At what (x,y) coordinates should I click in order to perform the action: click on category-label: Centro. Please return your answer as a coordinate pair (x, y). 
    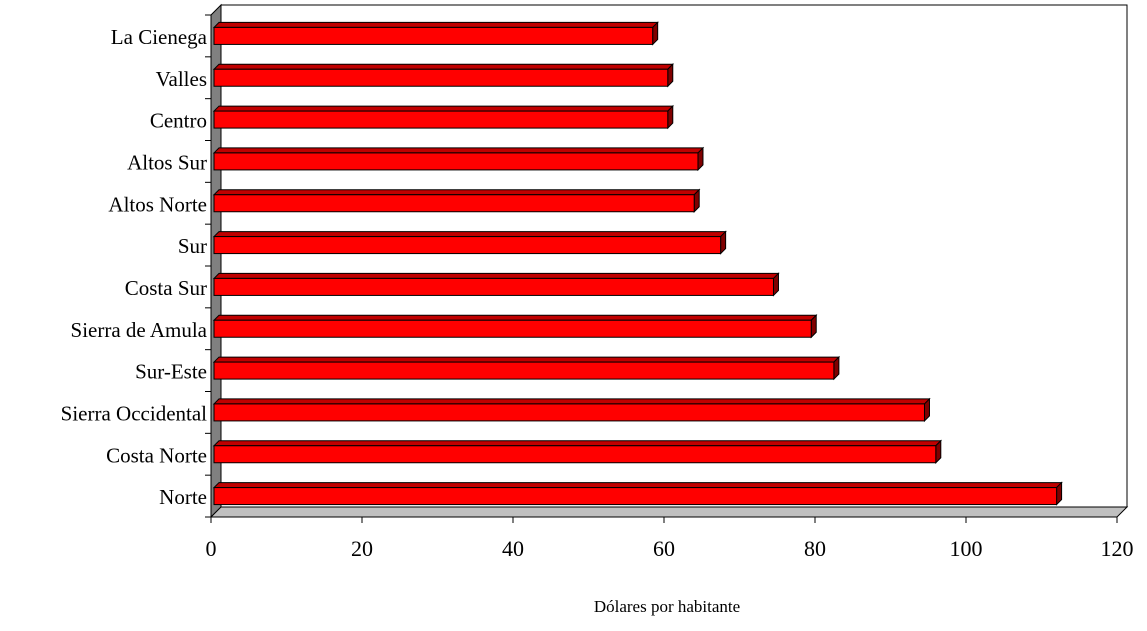
    Looking at the image, I should click on (178, 121).